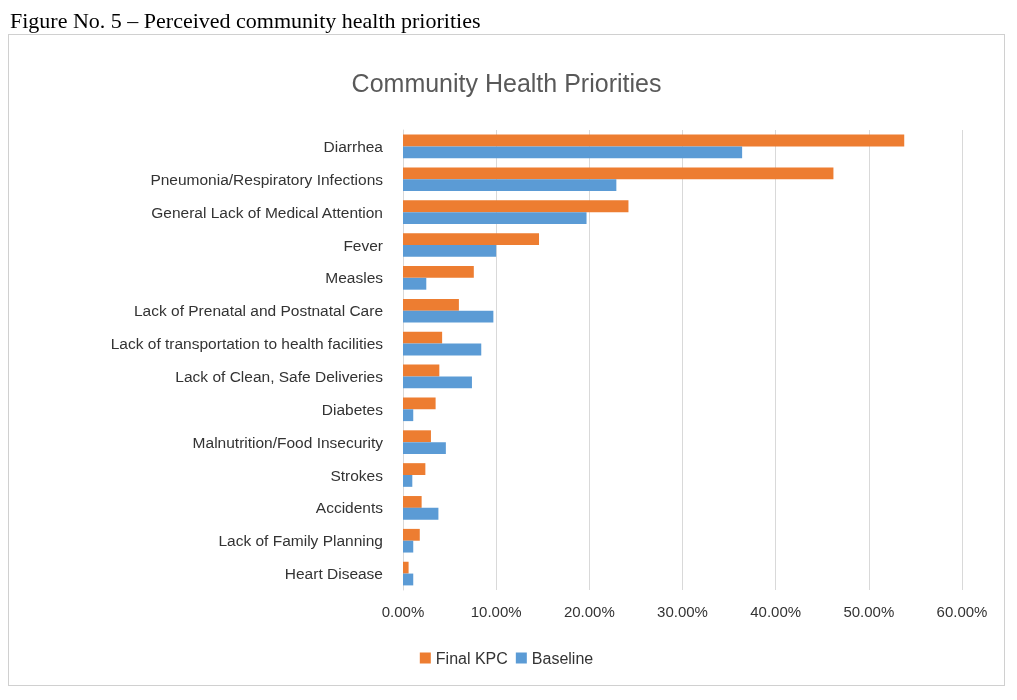 Image resolution: width=1017 pixels, height=700 pixels. What do you see at coordinates (589, 611) in the screenshot?
I see `x-tick-label: 20.00%` at bounding box center [589, 611].